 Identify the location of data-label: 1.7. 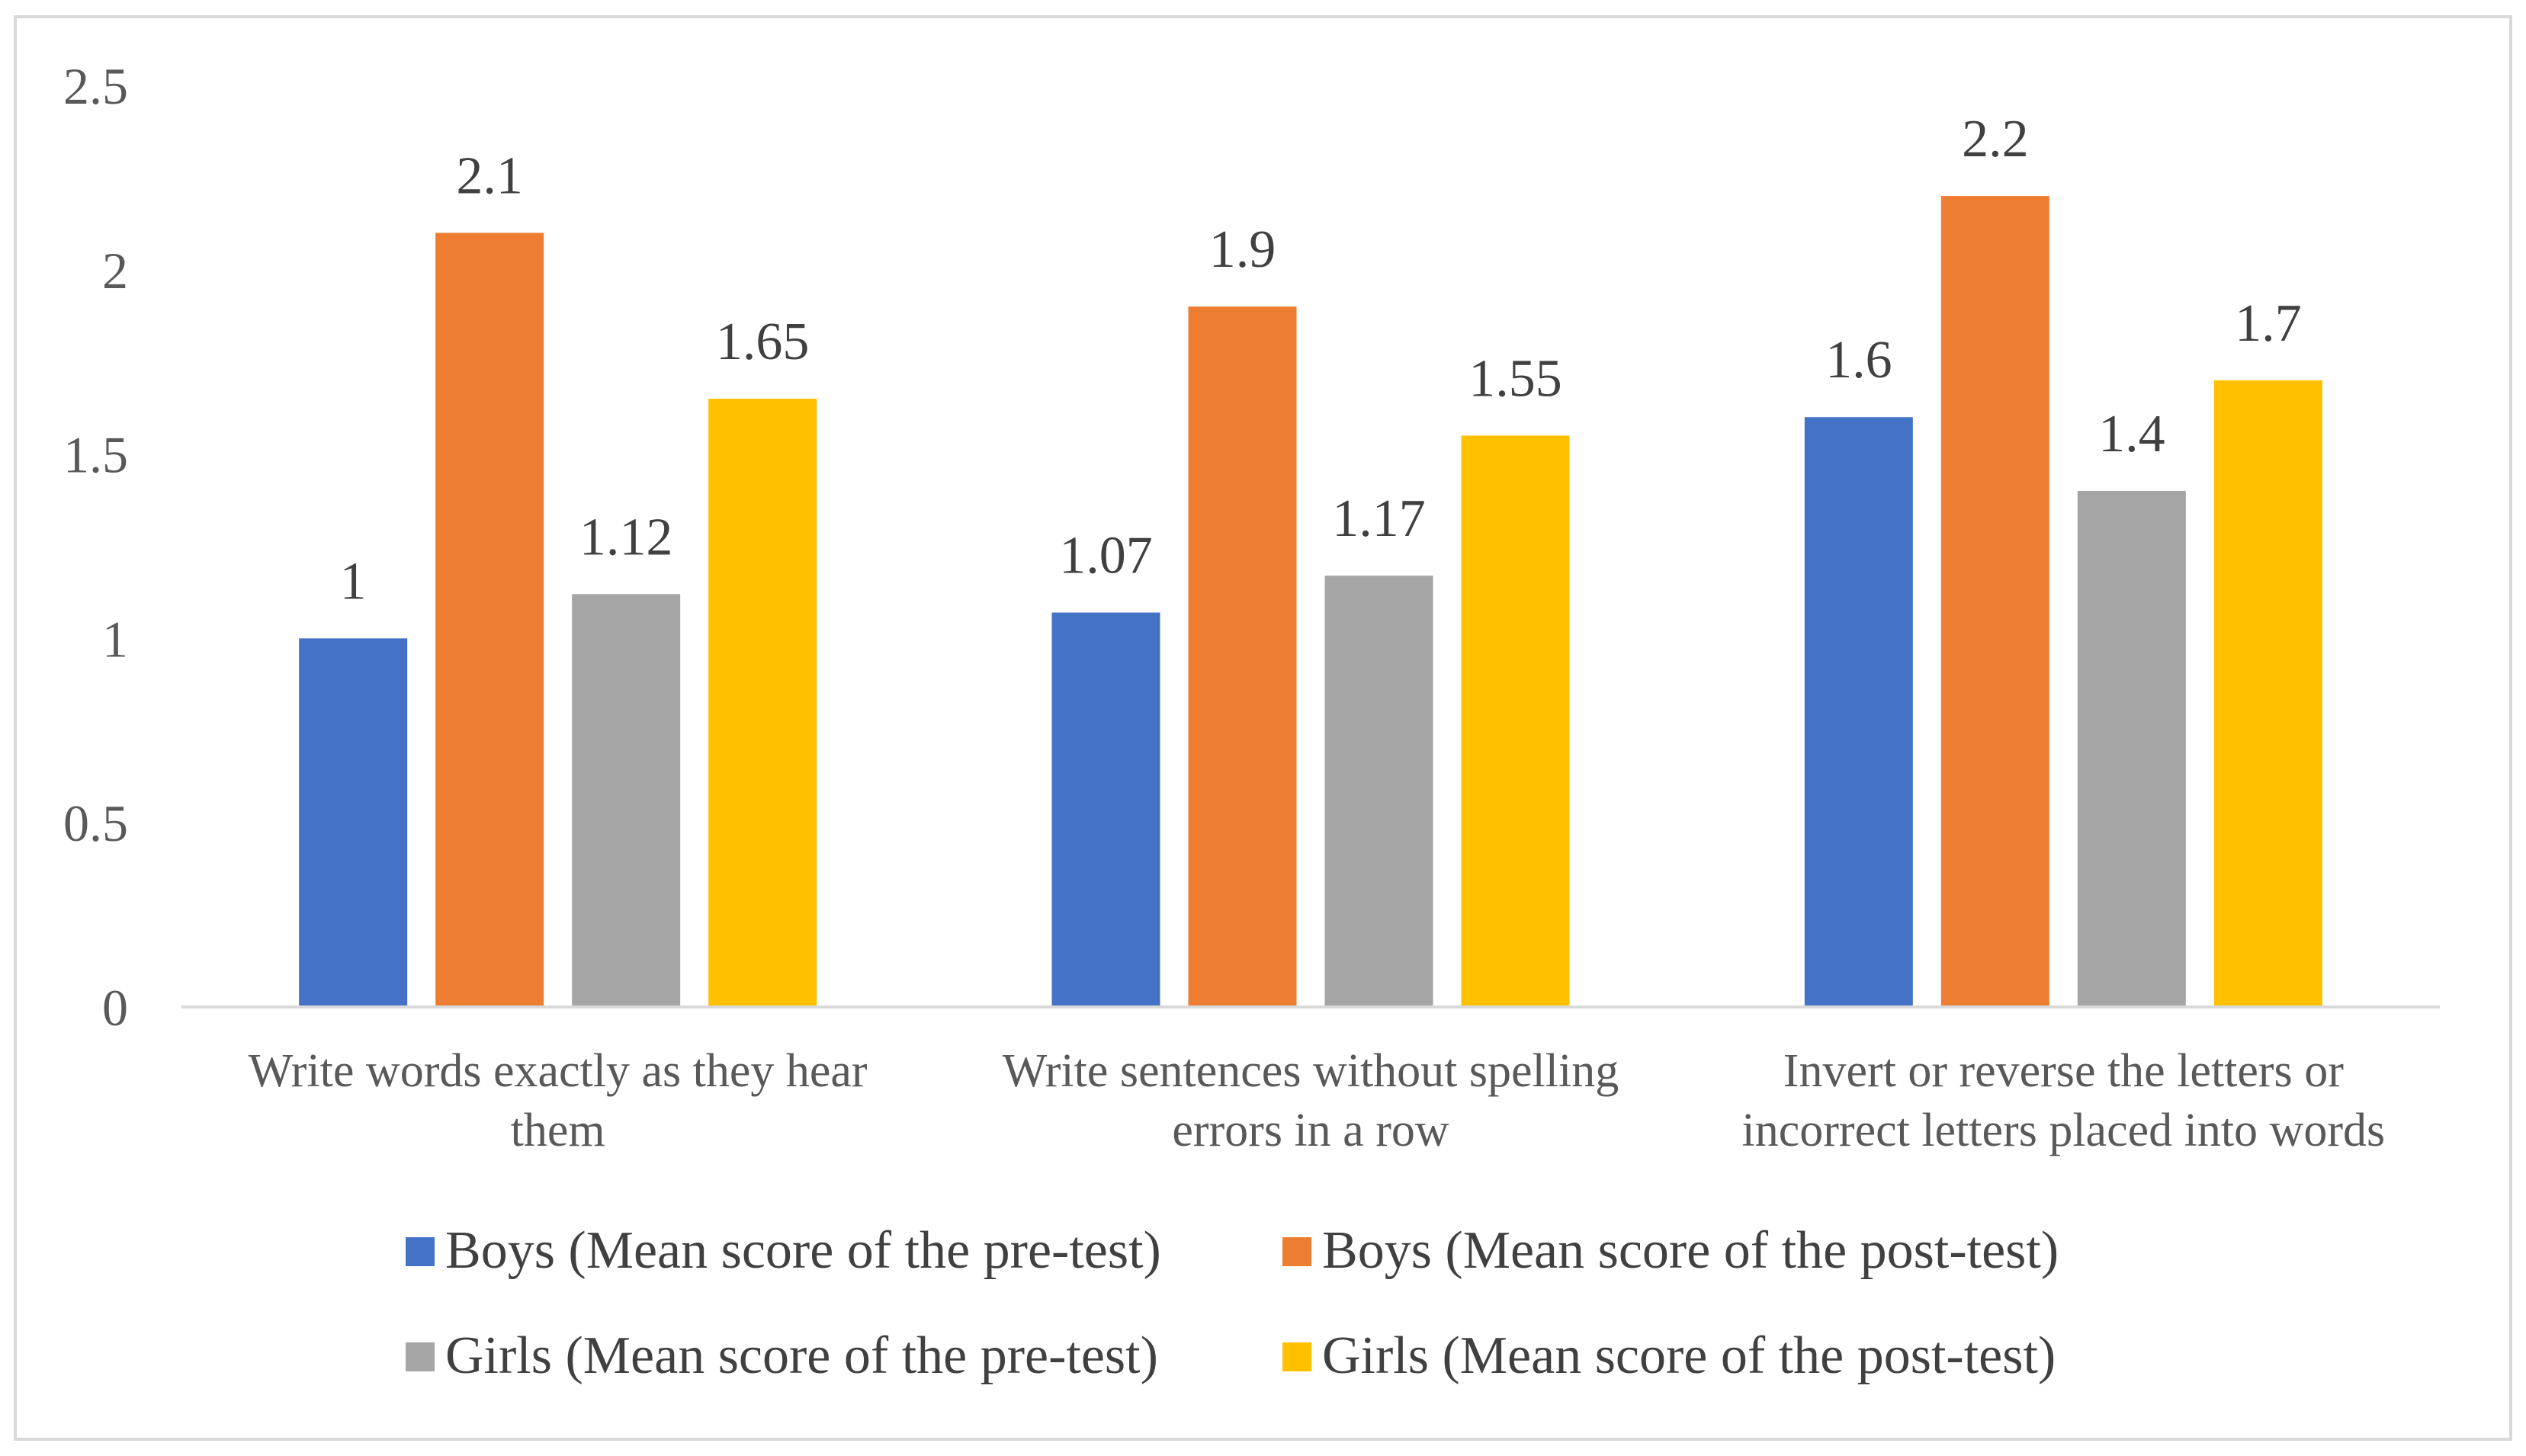
(2268, 323).